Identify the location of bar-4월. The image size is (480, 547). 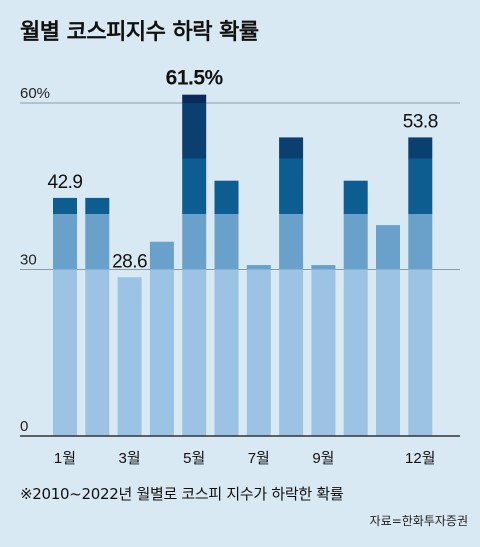
(161, 338).